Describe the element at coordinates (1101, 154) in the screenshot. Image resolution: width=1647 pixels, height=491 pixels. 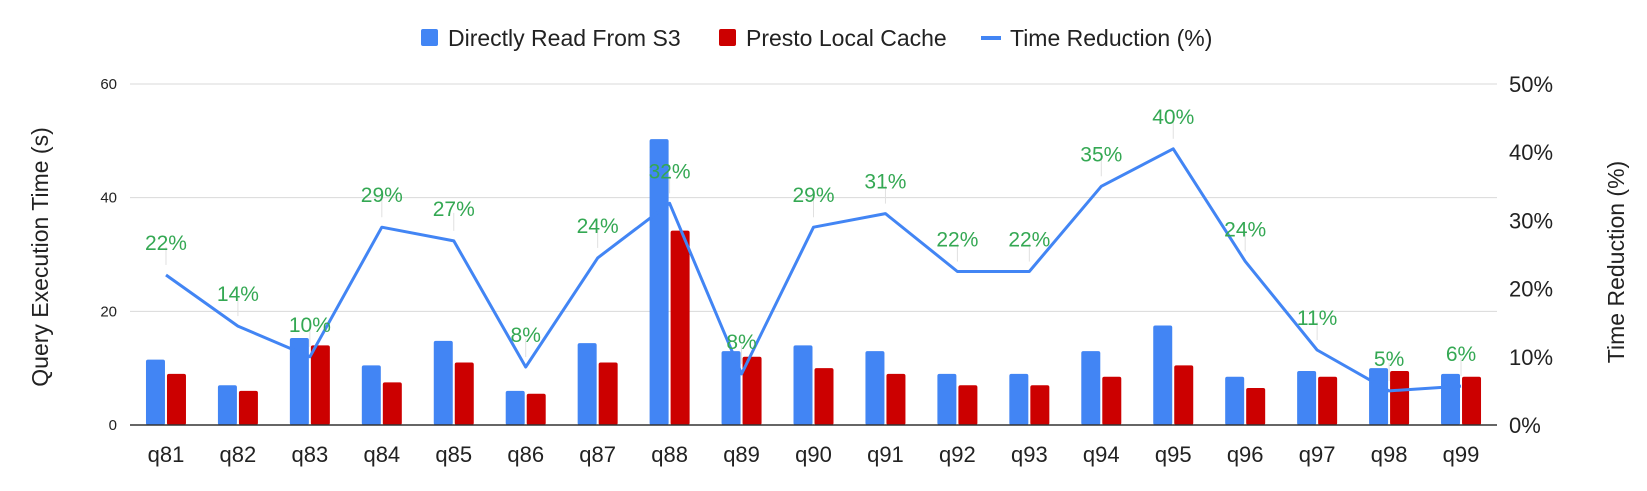
I see `data-label: 35%` at that location.